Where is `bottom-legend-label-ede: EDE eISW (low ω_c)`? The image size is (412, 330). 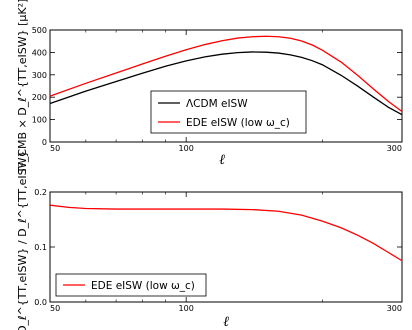
bottom-legend-label-ede: EDE eISW (low ω_c) is located at coordinates (143, 286).